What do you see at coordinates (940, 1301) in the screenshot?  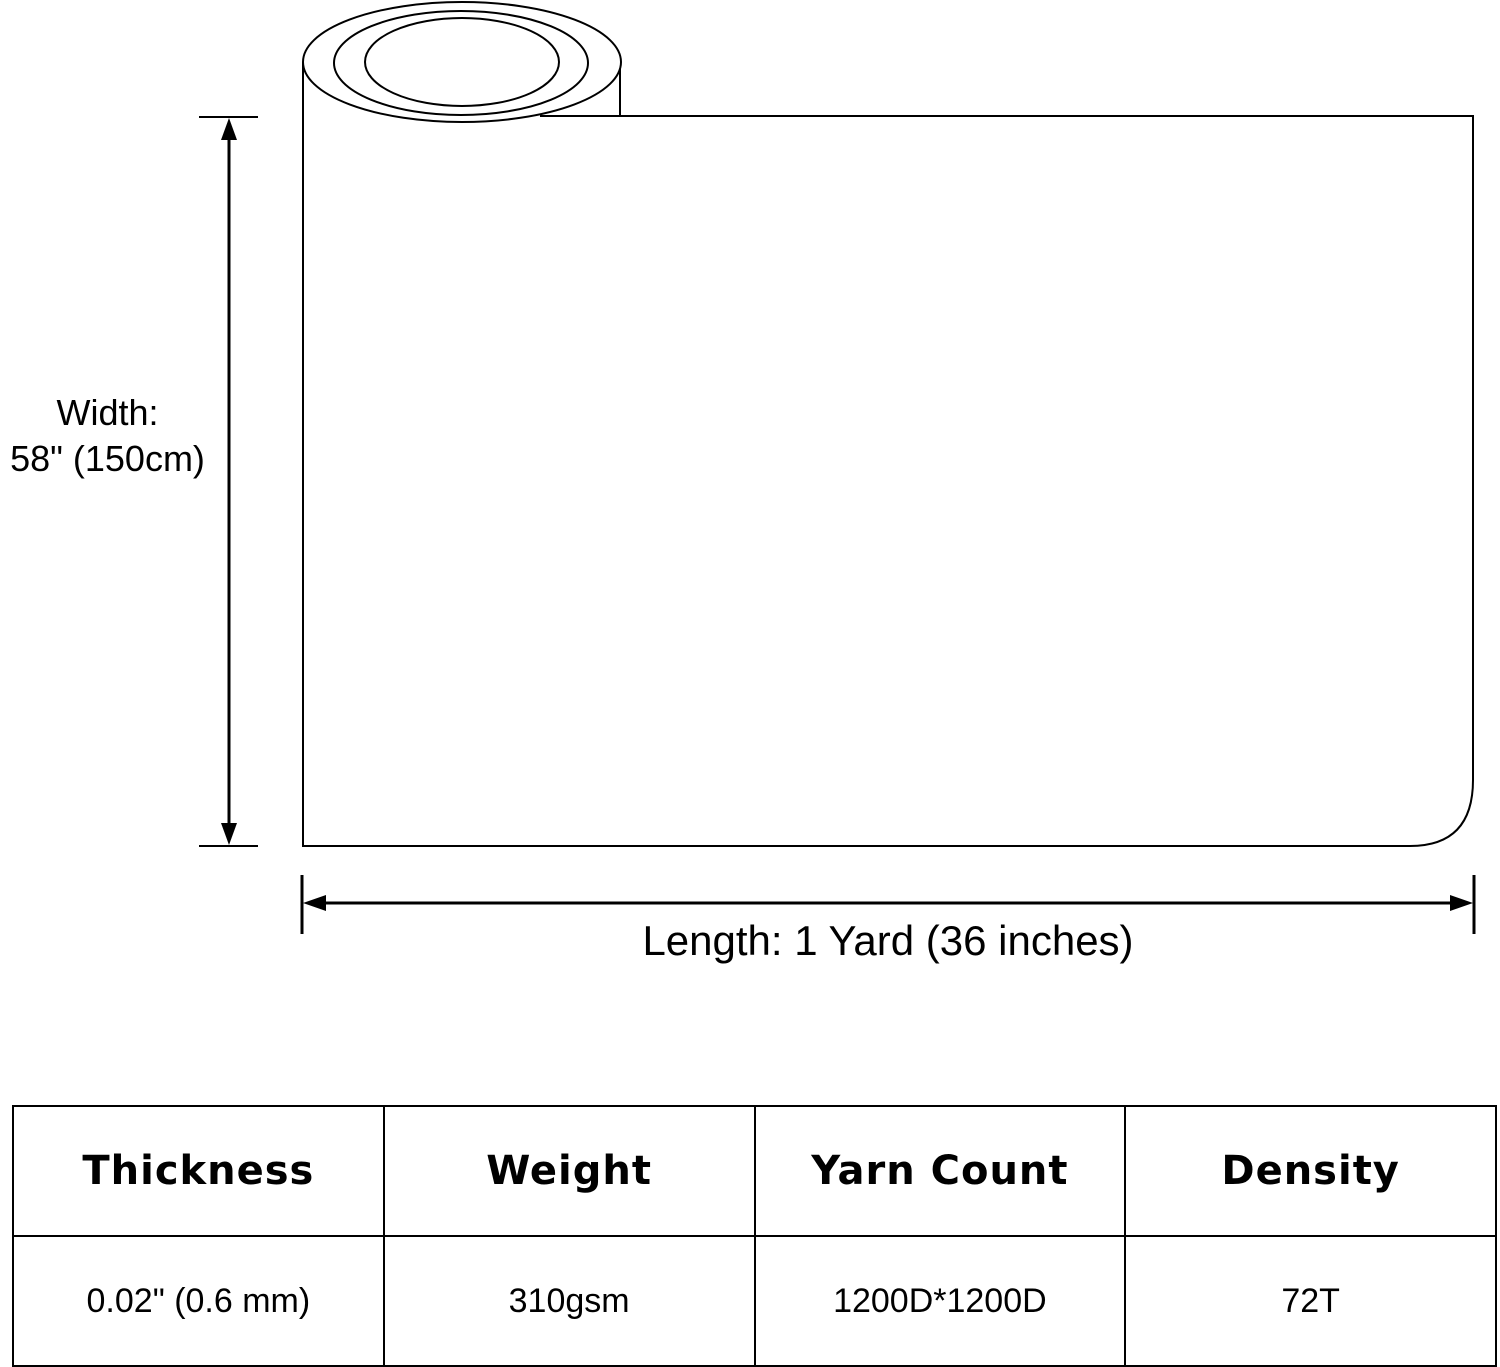 I see `value-yarn-count: 1200D*1200D` at bounding box center [940, 1301].